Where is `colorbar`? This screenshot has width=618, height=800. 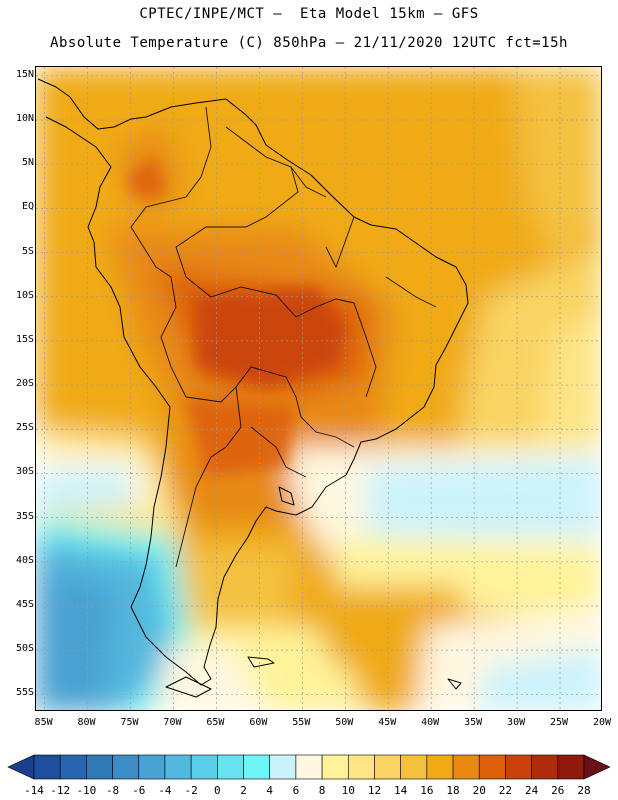
colorbar is located at coordinates (309, 767).